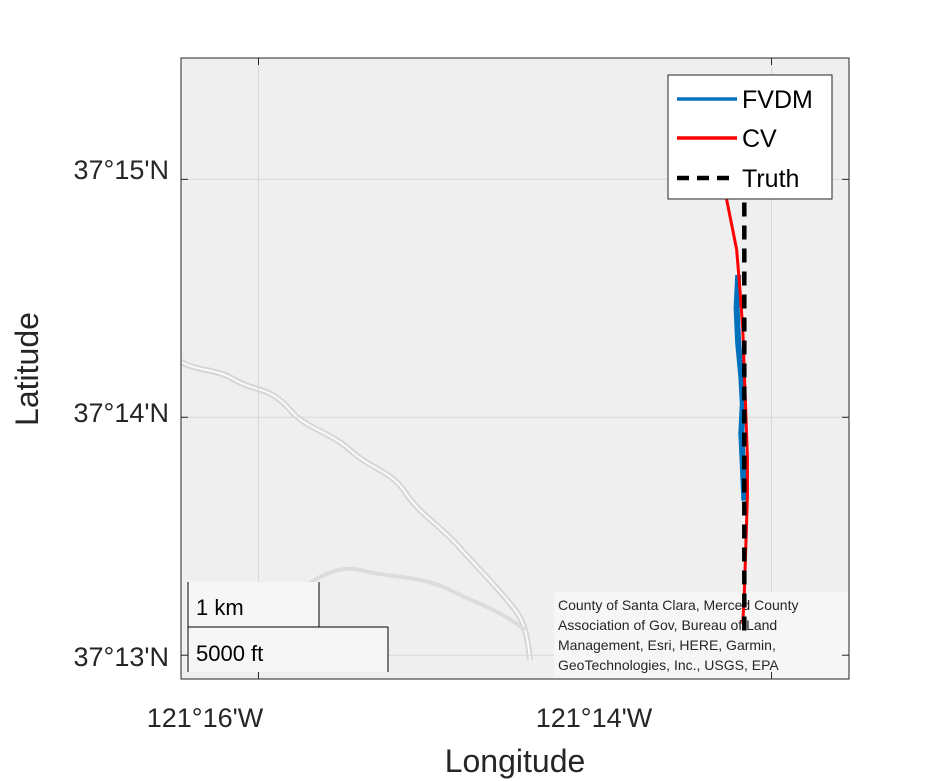 This screenshot has height=781, width=938. What do you see at coordinates (515, 761) in the screenshot?
I see `x-axis-label: Longitude` at bounding box center [515, 761].